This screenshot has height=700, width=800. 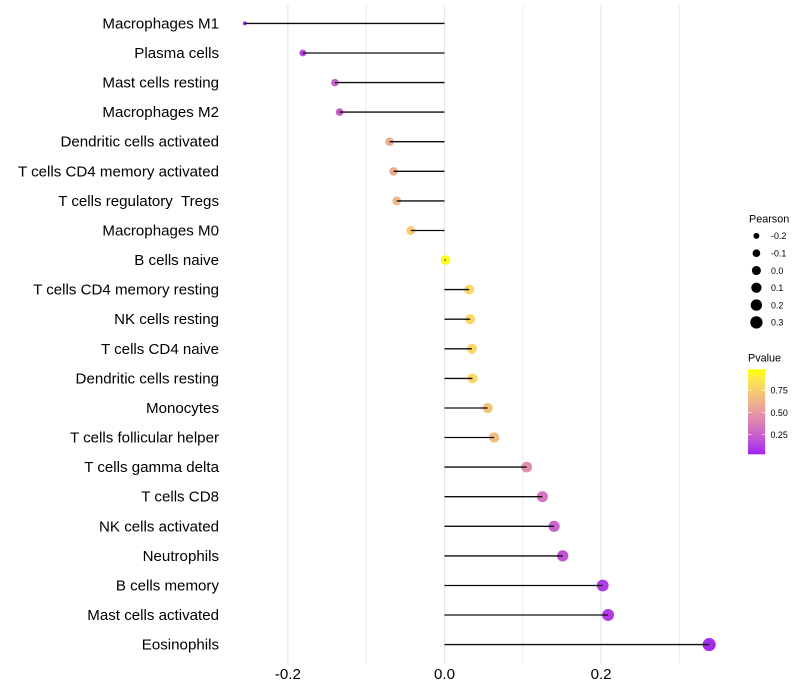 What do you see at coordinates (764, 359) in the screenshot?
I see `svg-text: Pvalue` at bounding box center [764, 359].